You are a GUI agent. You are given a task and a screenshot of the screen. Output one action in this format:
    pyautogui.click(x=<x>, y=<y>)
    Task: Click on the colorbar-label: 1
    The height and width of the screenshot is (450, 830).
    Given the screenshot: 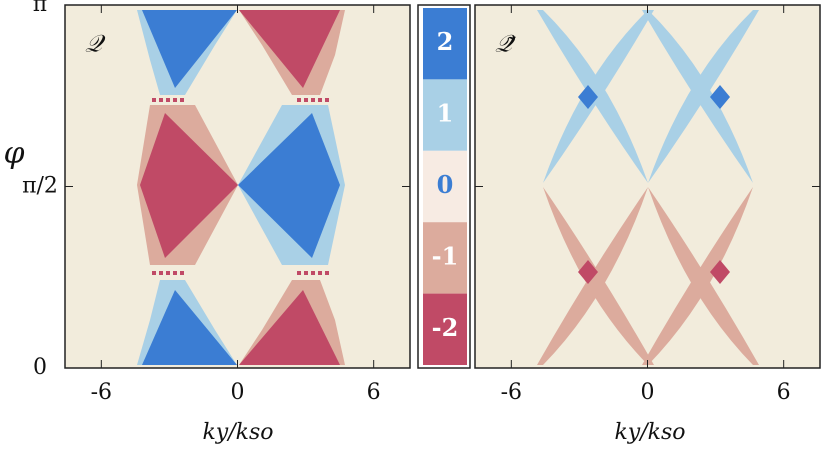 What is the action you would take?
    pyautogui.click(x=445, y=113)
    